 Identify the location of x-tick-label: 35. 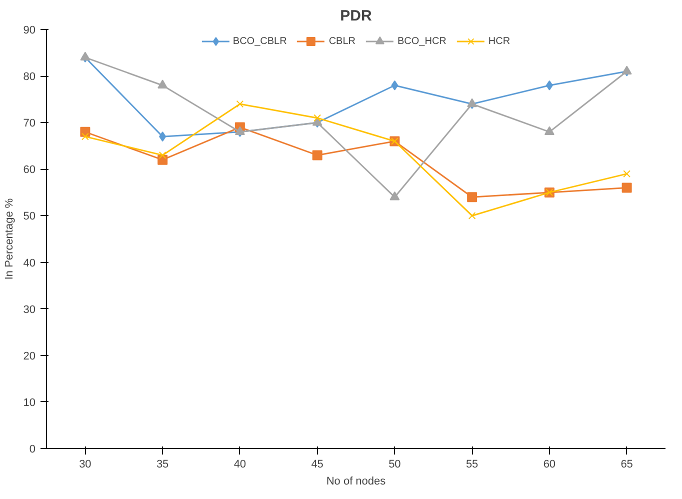
(162, 464).